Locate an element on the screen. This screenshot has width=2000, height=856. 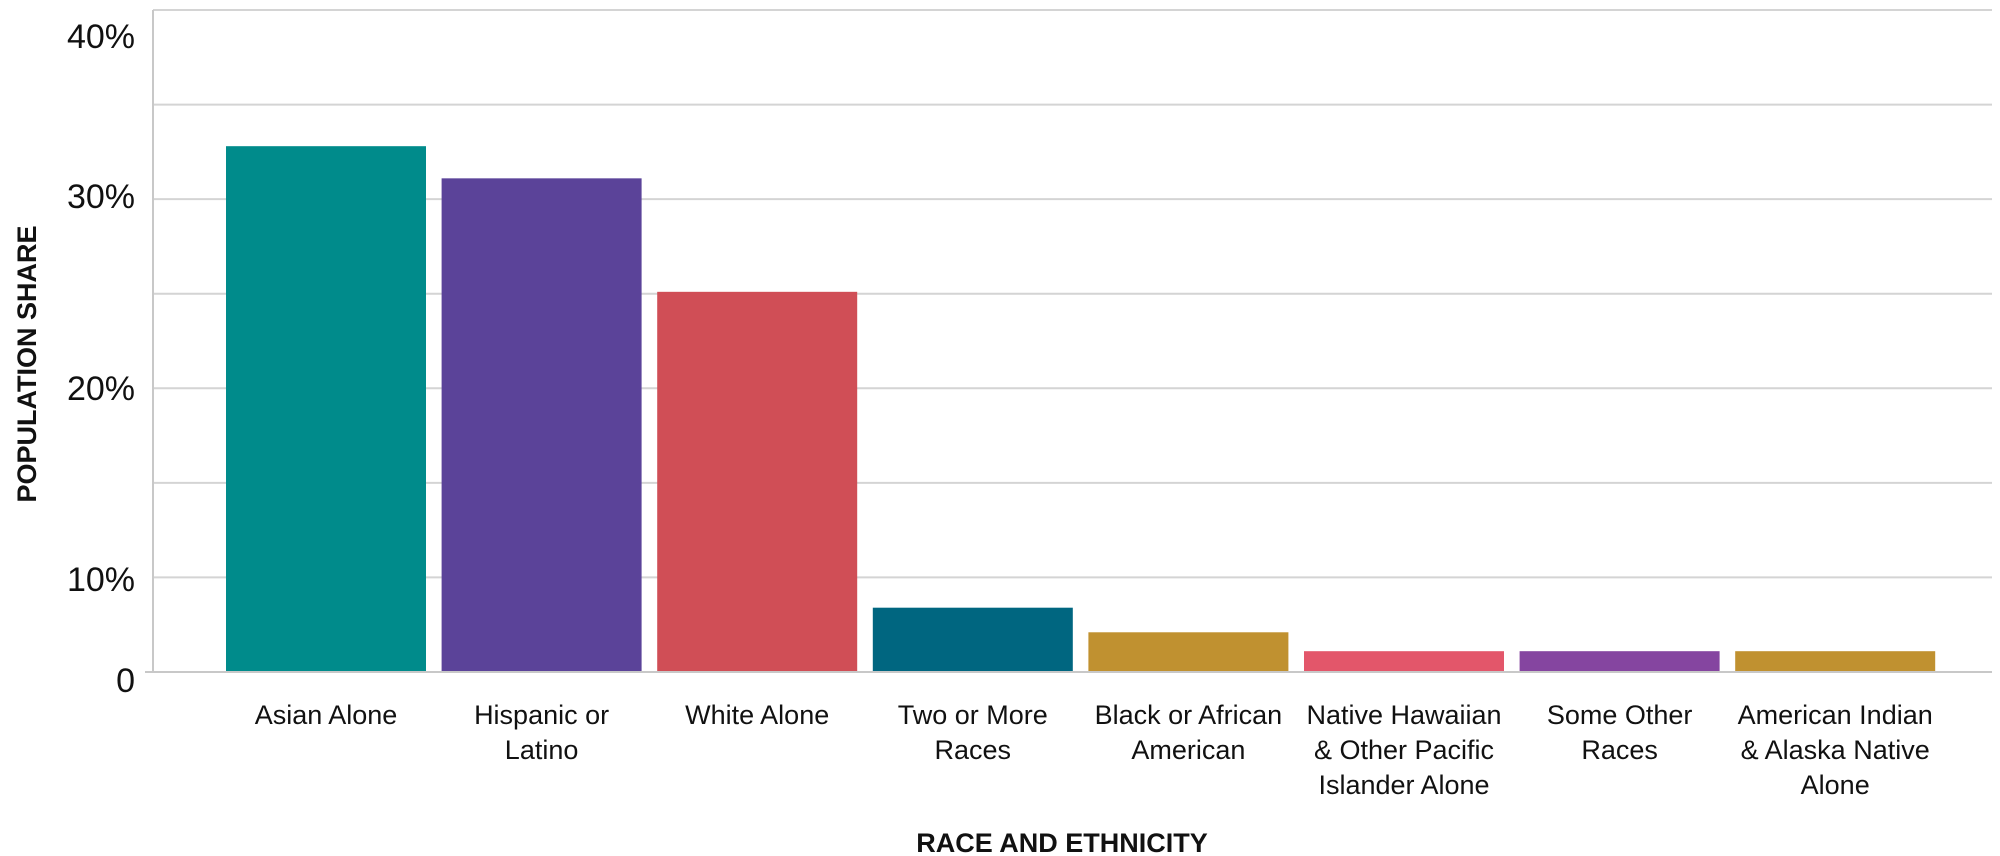
y-tick-label: 0 is located at coordinates (125, 681).